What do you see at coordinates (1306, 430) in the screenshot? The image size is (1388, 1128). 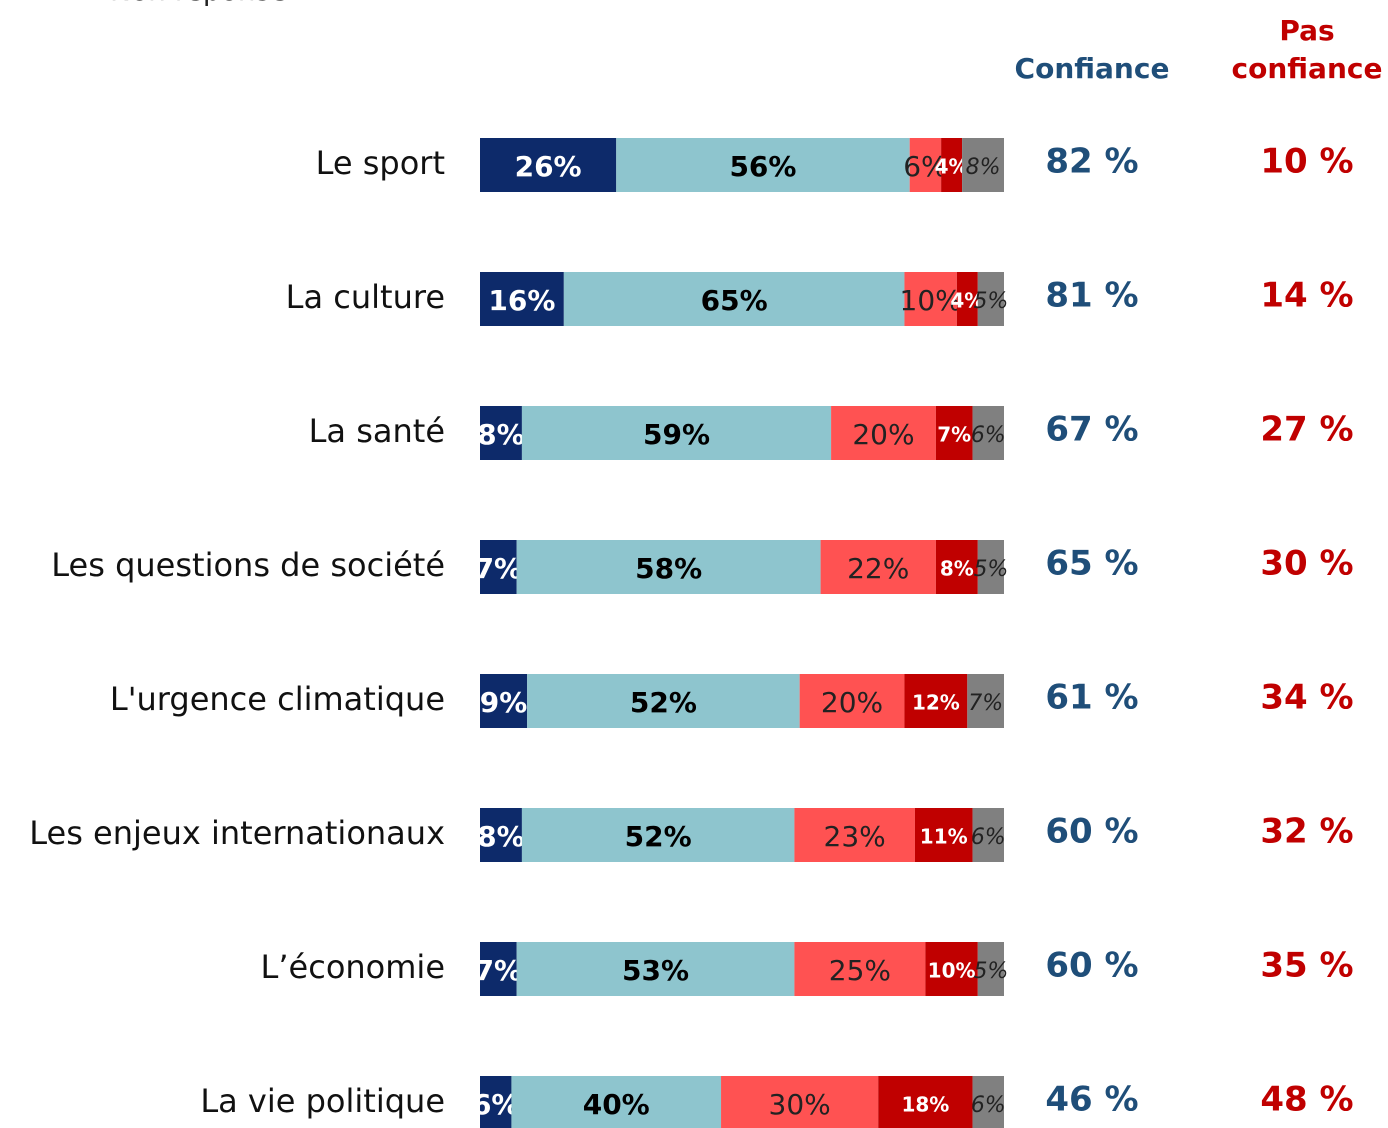 I see `total-label: 27 %` at bounding box center [1306, 430].